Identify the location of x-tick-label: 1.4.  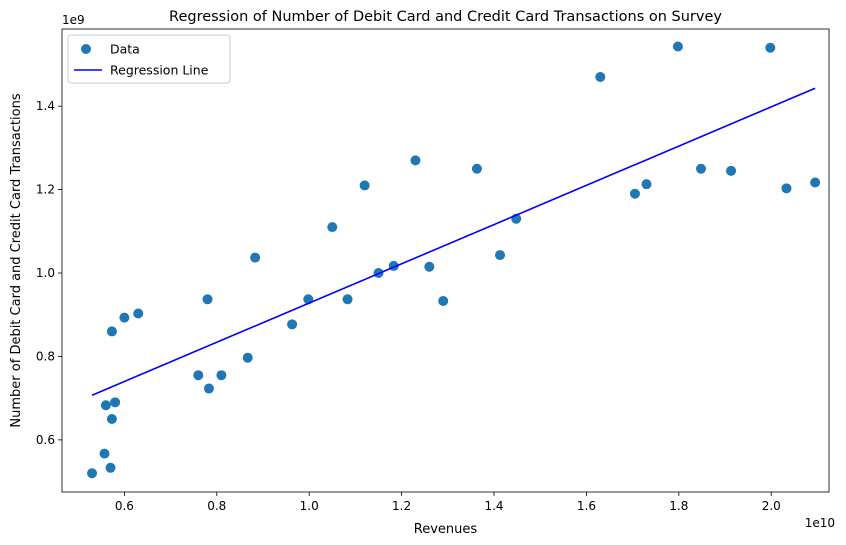
(493, 506).